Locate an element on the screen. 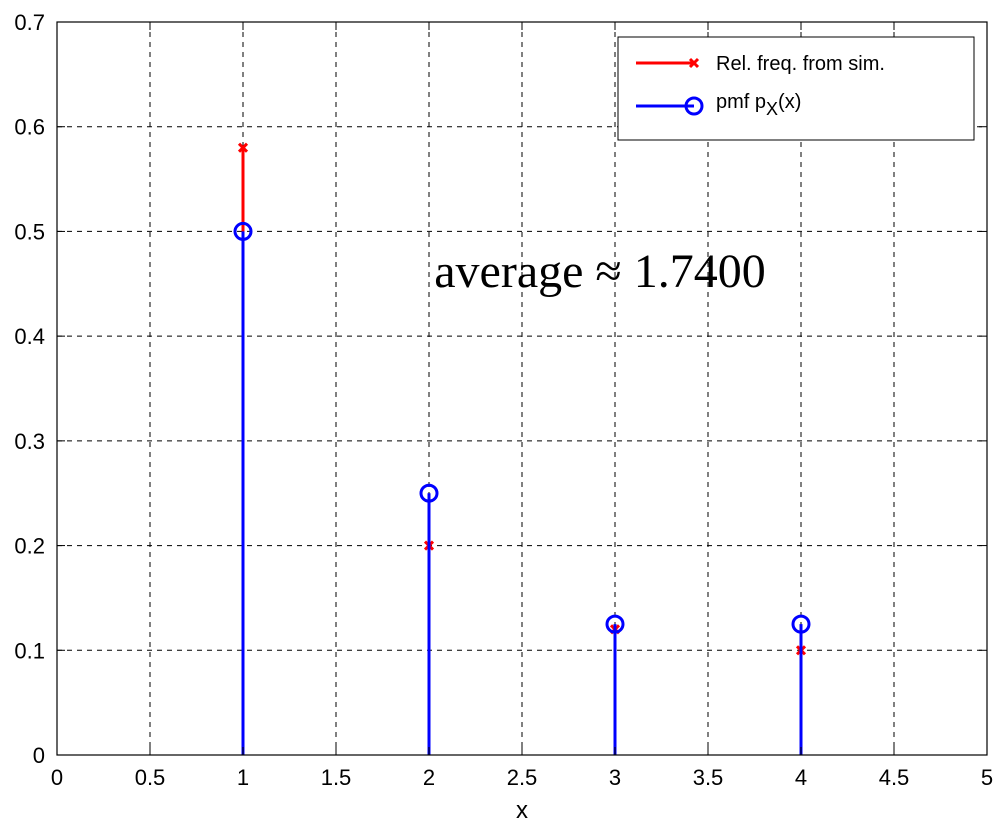 The height and width of the screenshot is (824, 995). rel-freq-marker-stroke is located at coordinates (243, 147).